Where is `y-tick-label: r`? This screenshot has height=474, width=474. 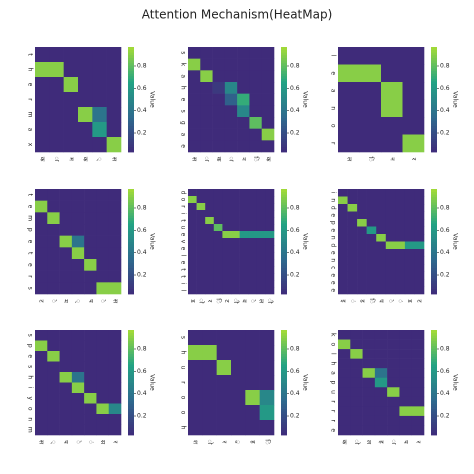 y-tick-label: r is located at coordinates (333, 411).